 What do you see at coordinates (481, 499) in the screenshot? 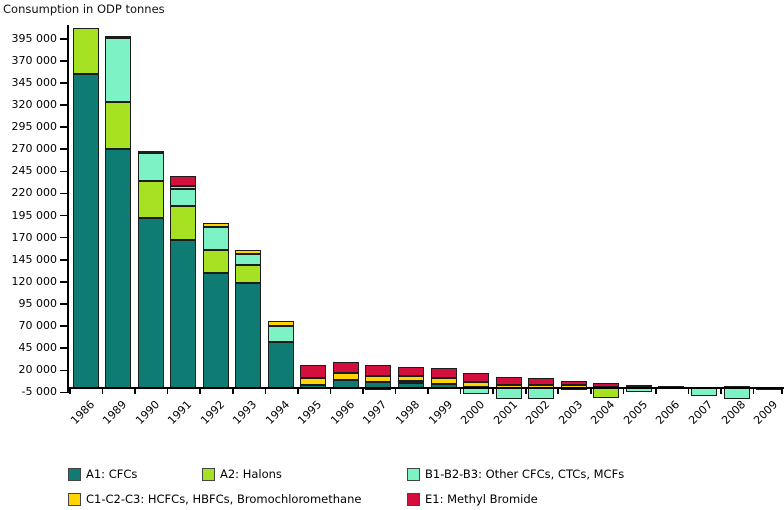
I see `legend-label: E1: Methyl Bromide` at bounding box center [481, 499].